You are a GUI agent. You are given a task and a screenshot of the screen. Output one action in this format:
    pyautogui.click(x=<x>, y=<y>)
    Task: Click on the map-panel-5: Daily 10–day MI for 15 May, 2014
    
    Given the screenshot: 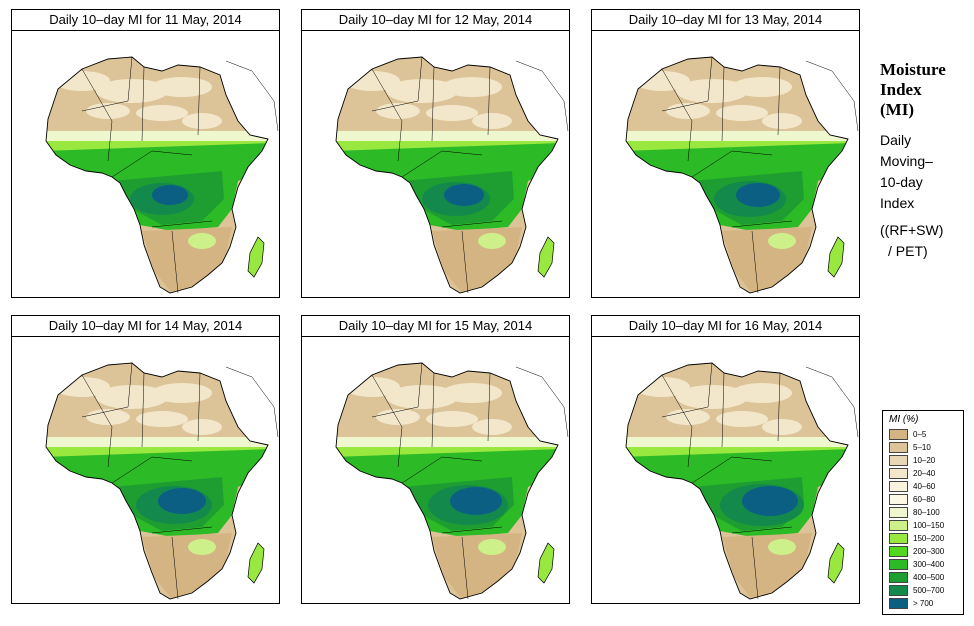 What is the action you would take?
    pyautogui.click(x=435, y=460)
    